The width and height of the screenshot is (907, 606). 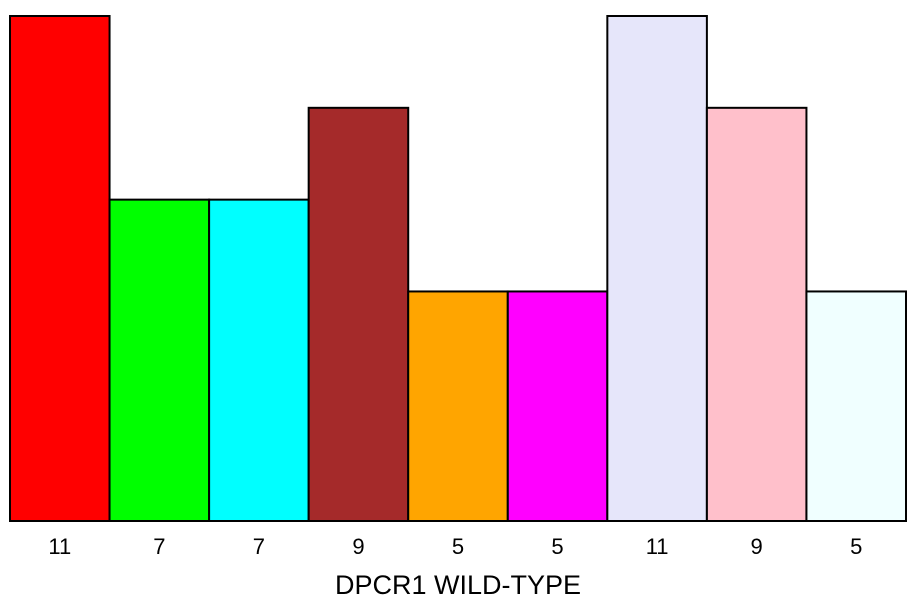 What do you see at coordinates (557, 546) in the screenshot?
I see `x-tick-label-6: 5` at bounding box center [557, 546].